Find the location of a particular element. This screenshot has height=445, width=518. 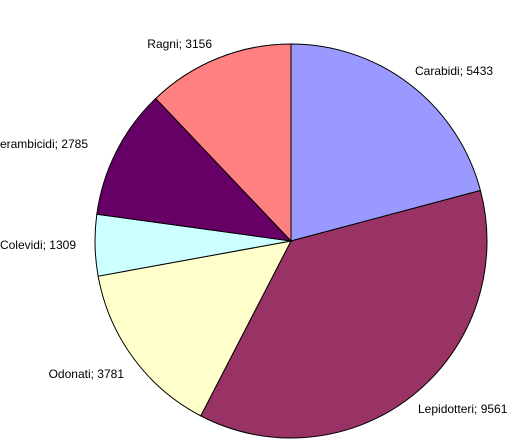

pie-label-ragni: Ragni; 3156 is located at coordinates (179, 44).